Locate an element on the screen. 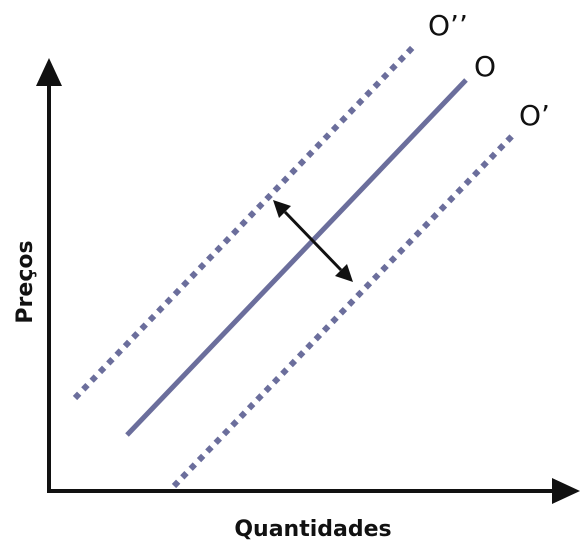 The height and width of the screenshot is (544, 580). shift-arrow-icon is located at coordinates (313, 241).